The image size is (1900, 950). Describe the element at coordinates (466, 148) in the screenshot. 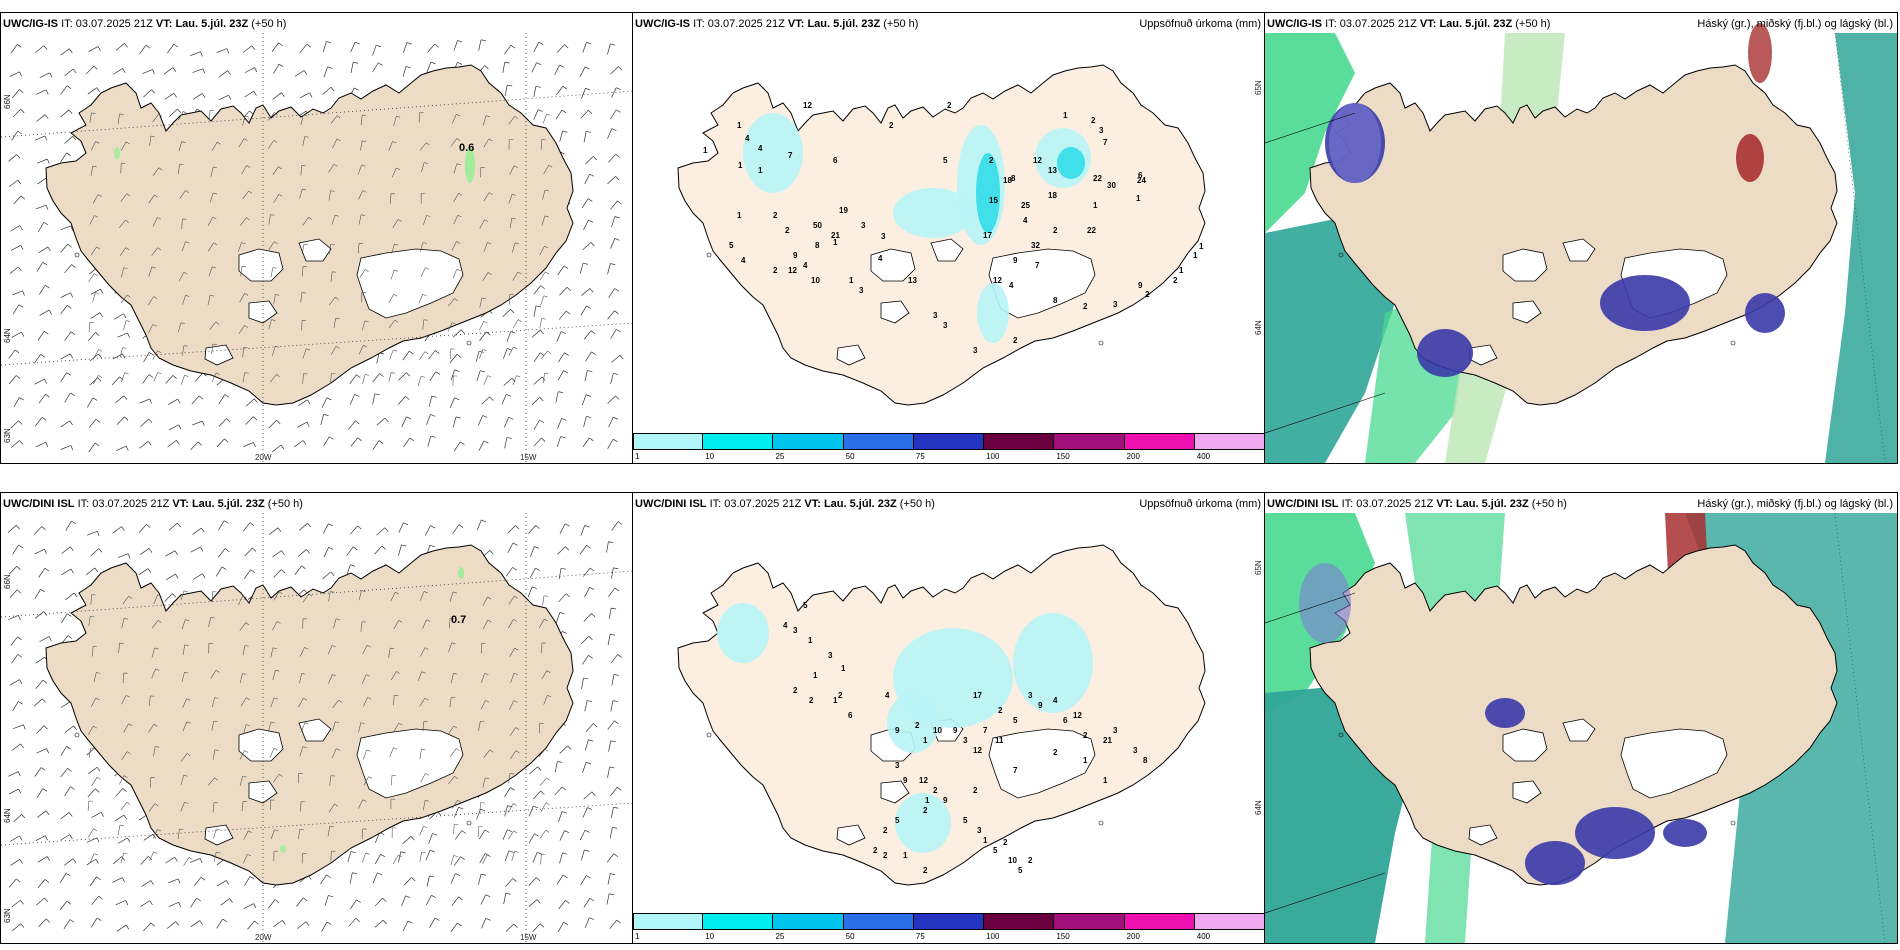

I see `max-marker: 0.6` at that location.